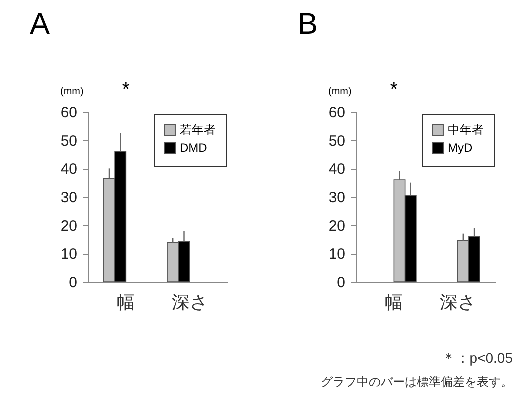  What do you see at coordinates (466, 130) in the screenshot?
I see `legend-label: 中年者` at bounding box center [466, 130].